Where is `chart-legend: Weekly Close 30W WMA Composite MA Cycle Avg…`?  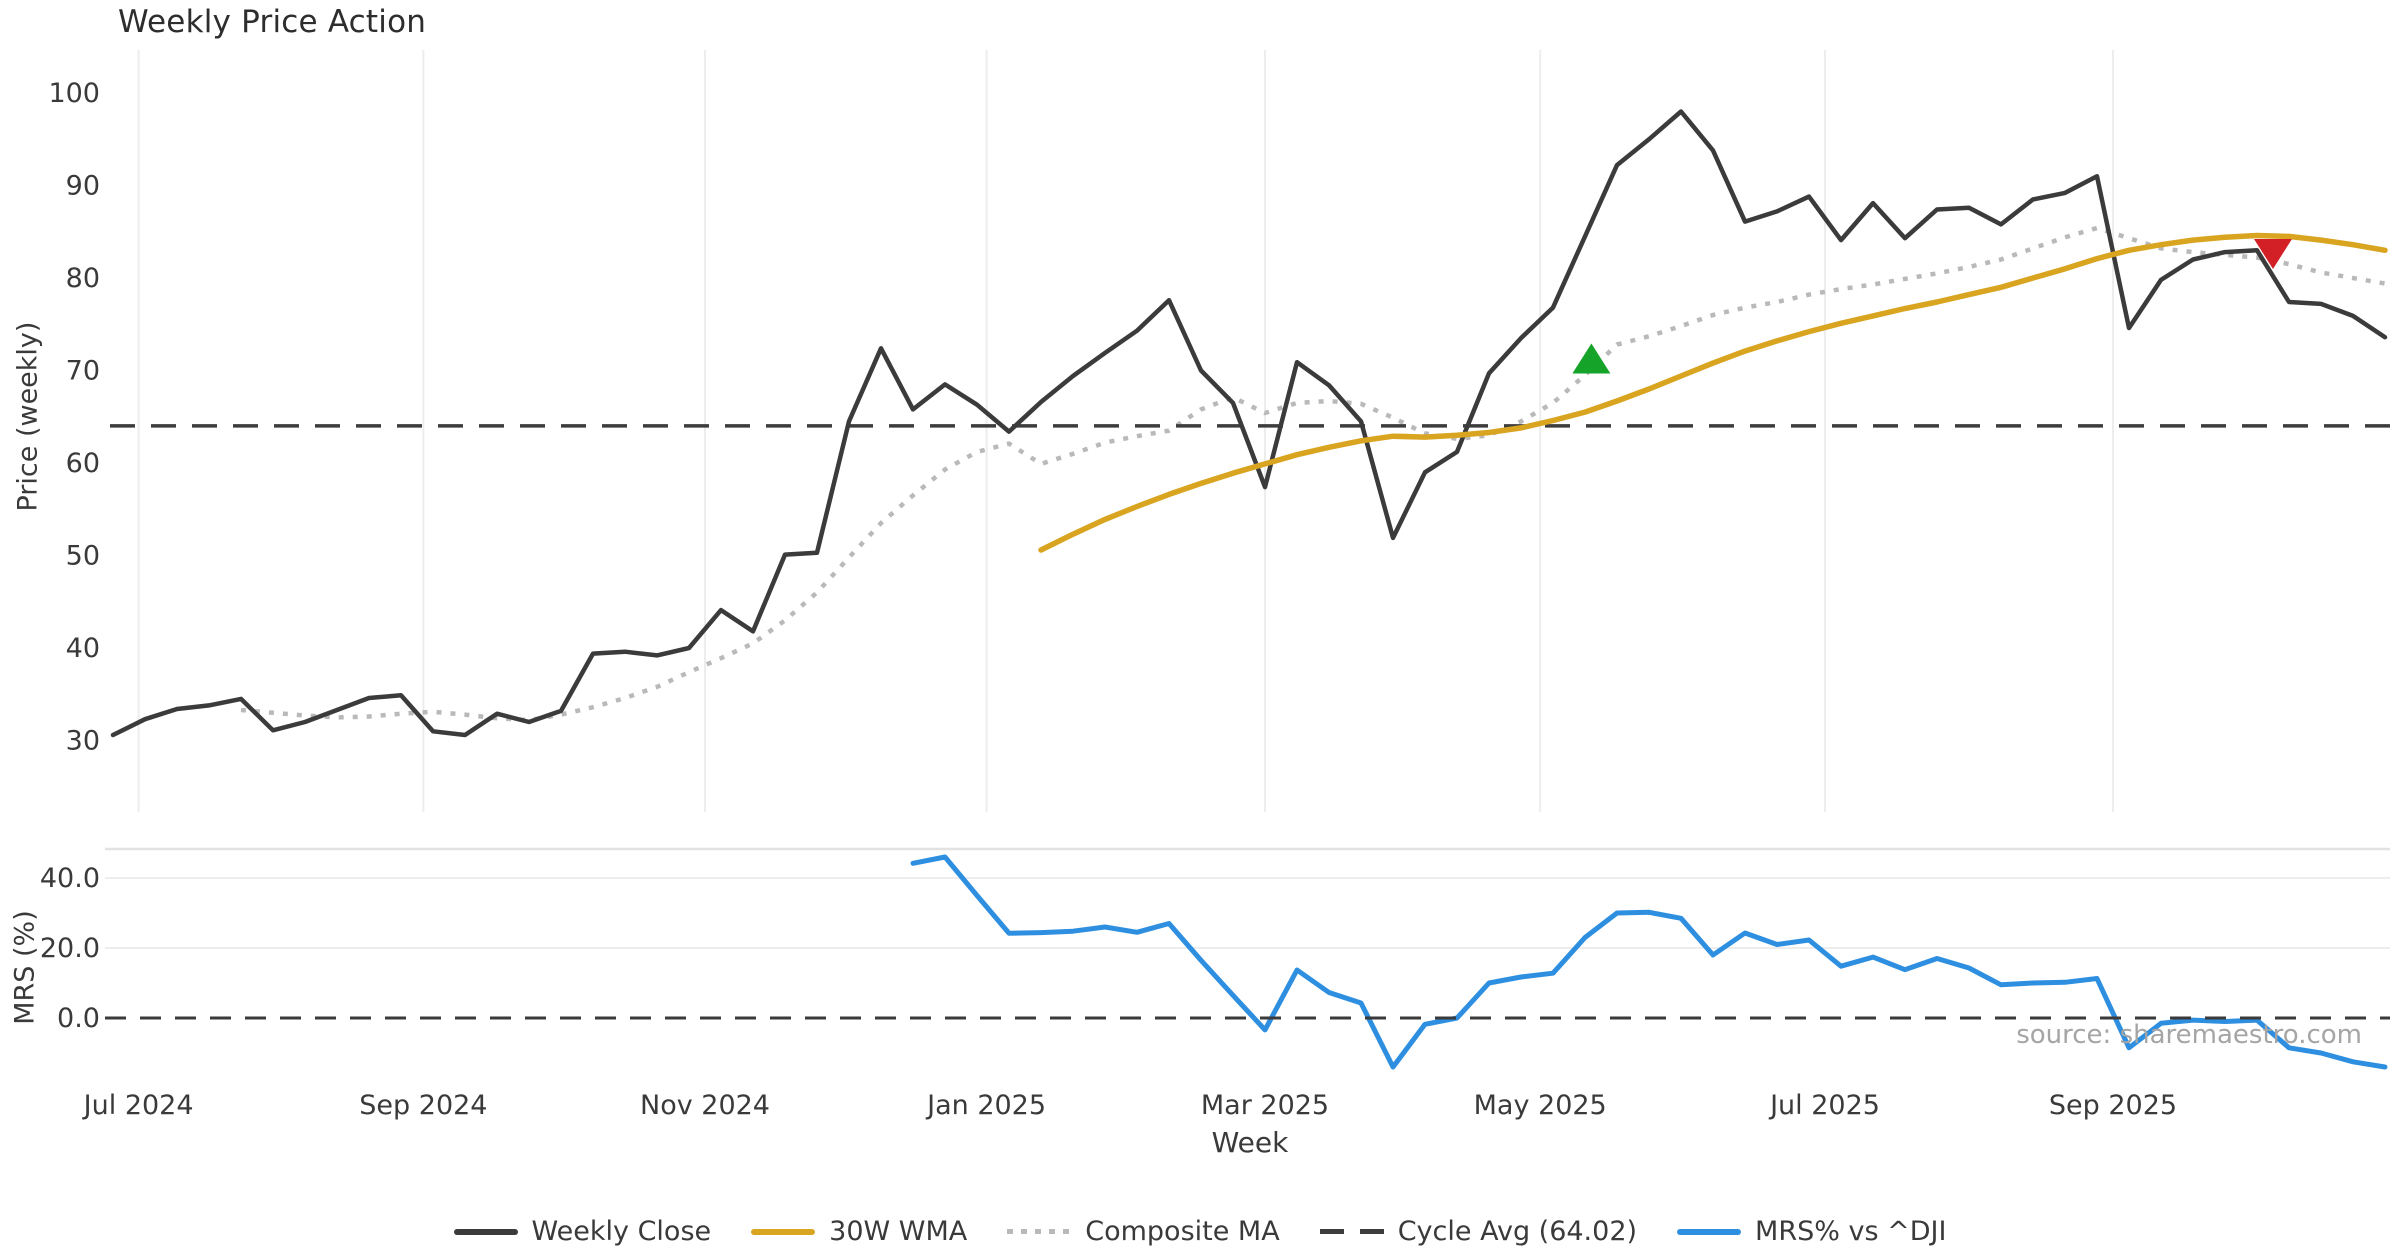 chart-legend: Weekly Close 30W WMA Composite MA Cycle Avg… is located at coordinates (1200, 1231).